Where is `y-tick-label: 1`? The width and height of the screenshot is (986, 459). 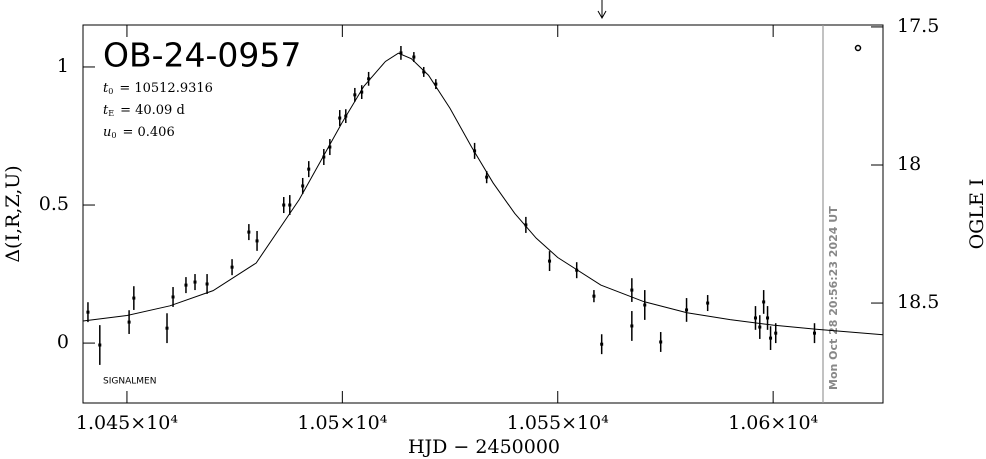
y-tick-label: 1 is located at coordinates (63, 66).